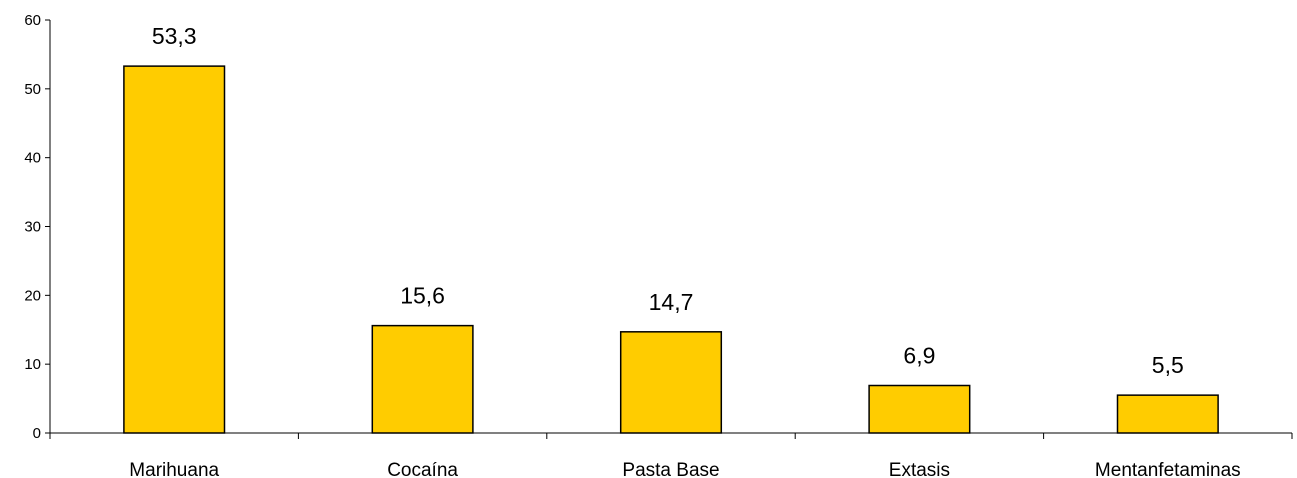 This screenshot has width=1297, height=478. What do you see at coordinates (174, 469) in the screenshot?
I see `x-tick-label: Marihuana` at bounding box center [174, 469].